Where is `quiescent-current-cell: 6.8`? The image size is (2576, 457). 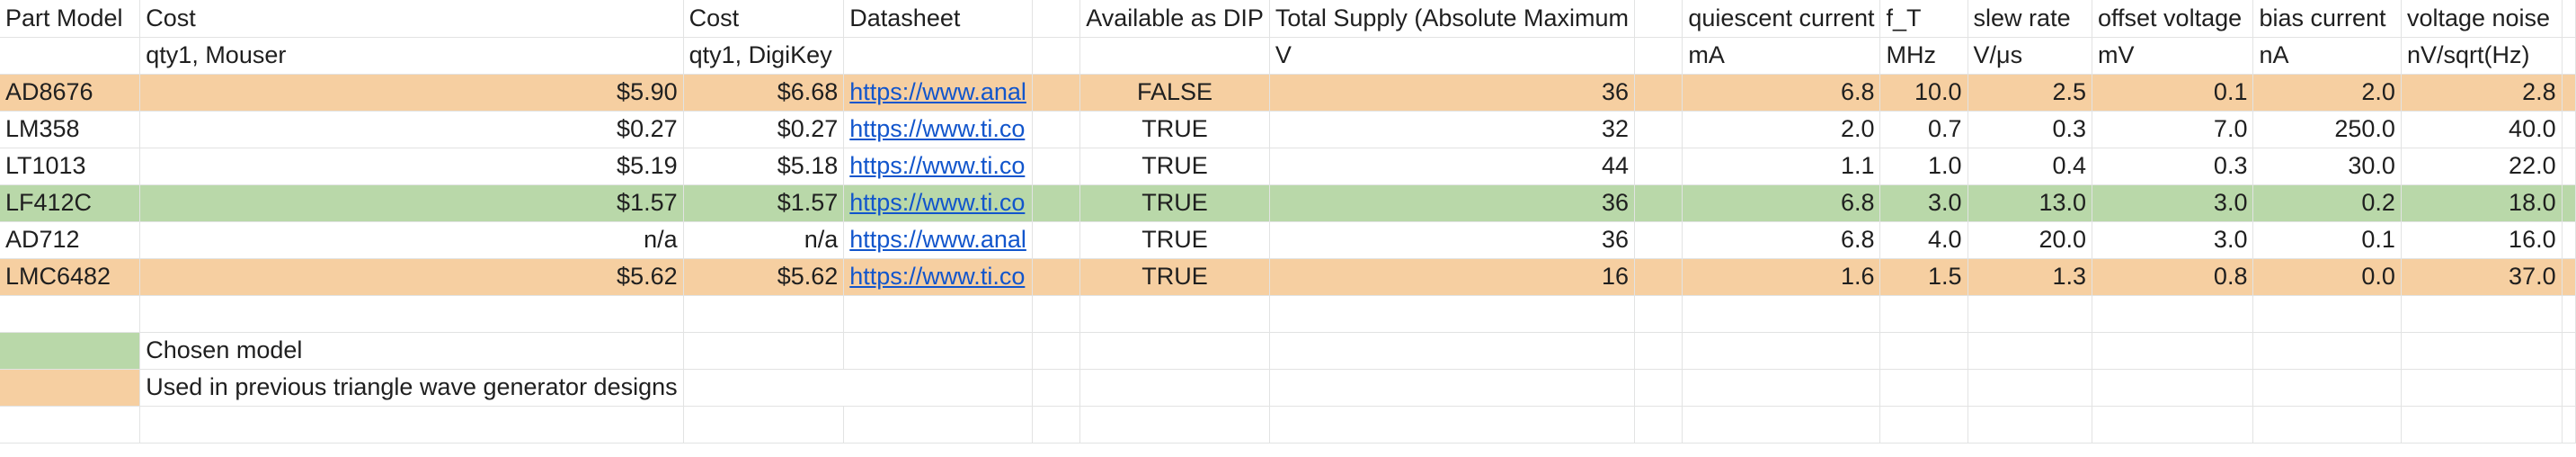 quiescent-current-cell: 6.8 is located at coordinates (1781, 93).